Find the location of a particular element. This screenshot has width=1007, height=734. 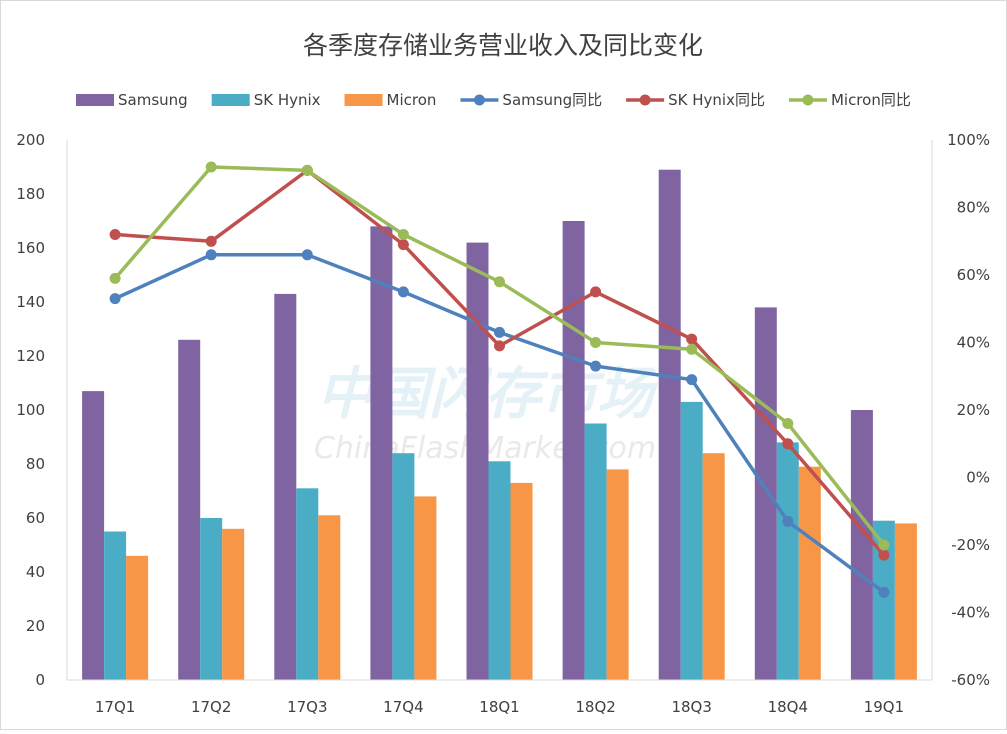

bar-sk-hynix-18q4 is located at coordinates (787, 561).